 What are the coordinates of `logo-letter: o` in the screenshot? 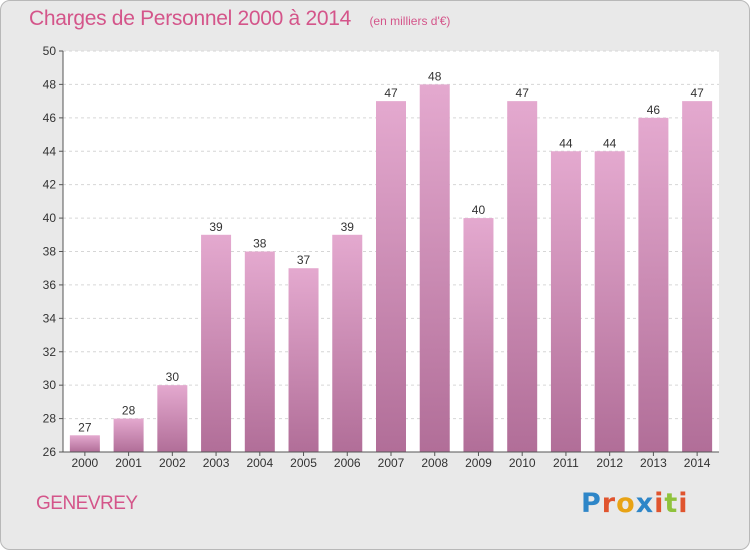 It's located at (626, 503).